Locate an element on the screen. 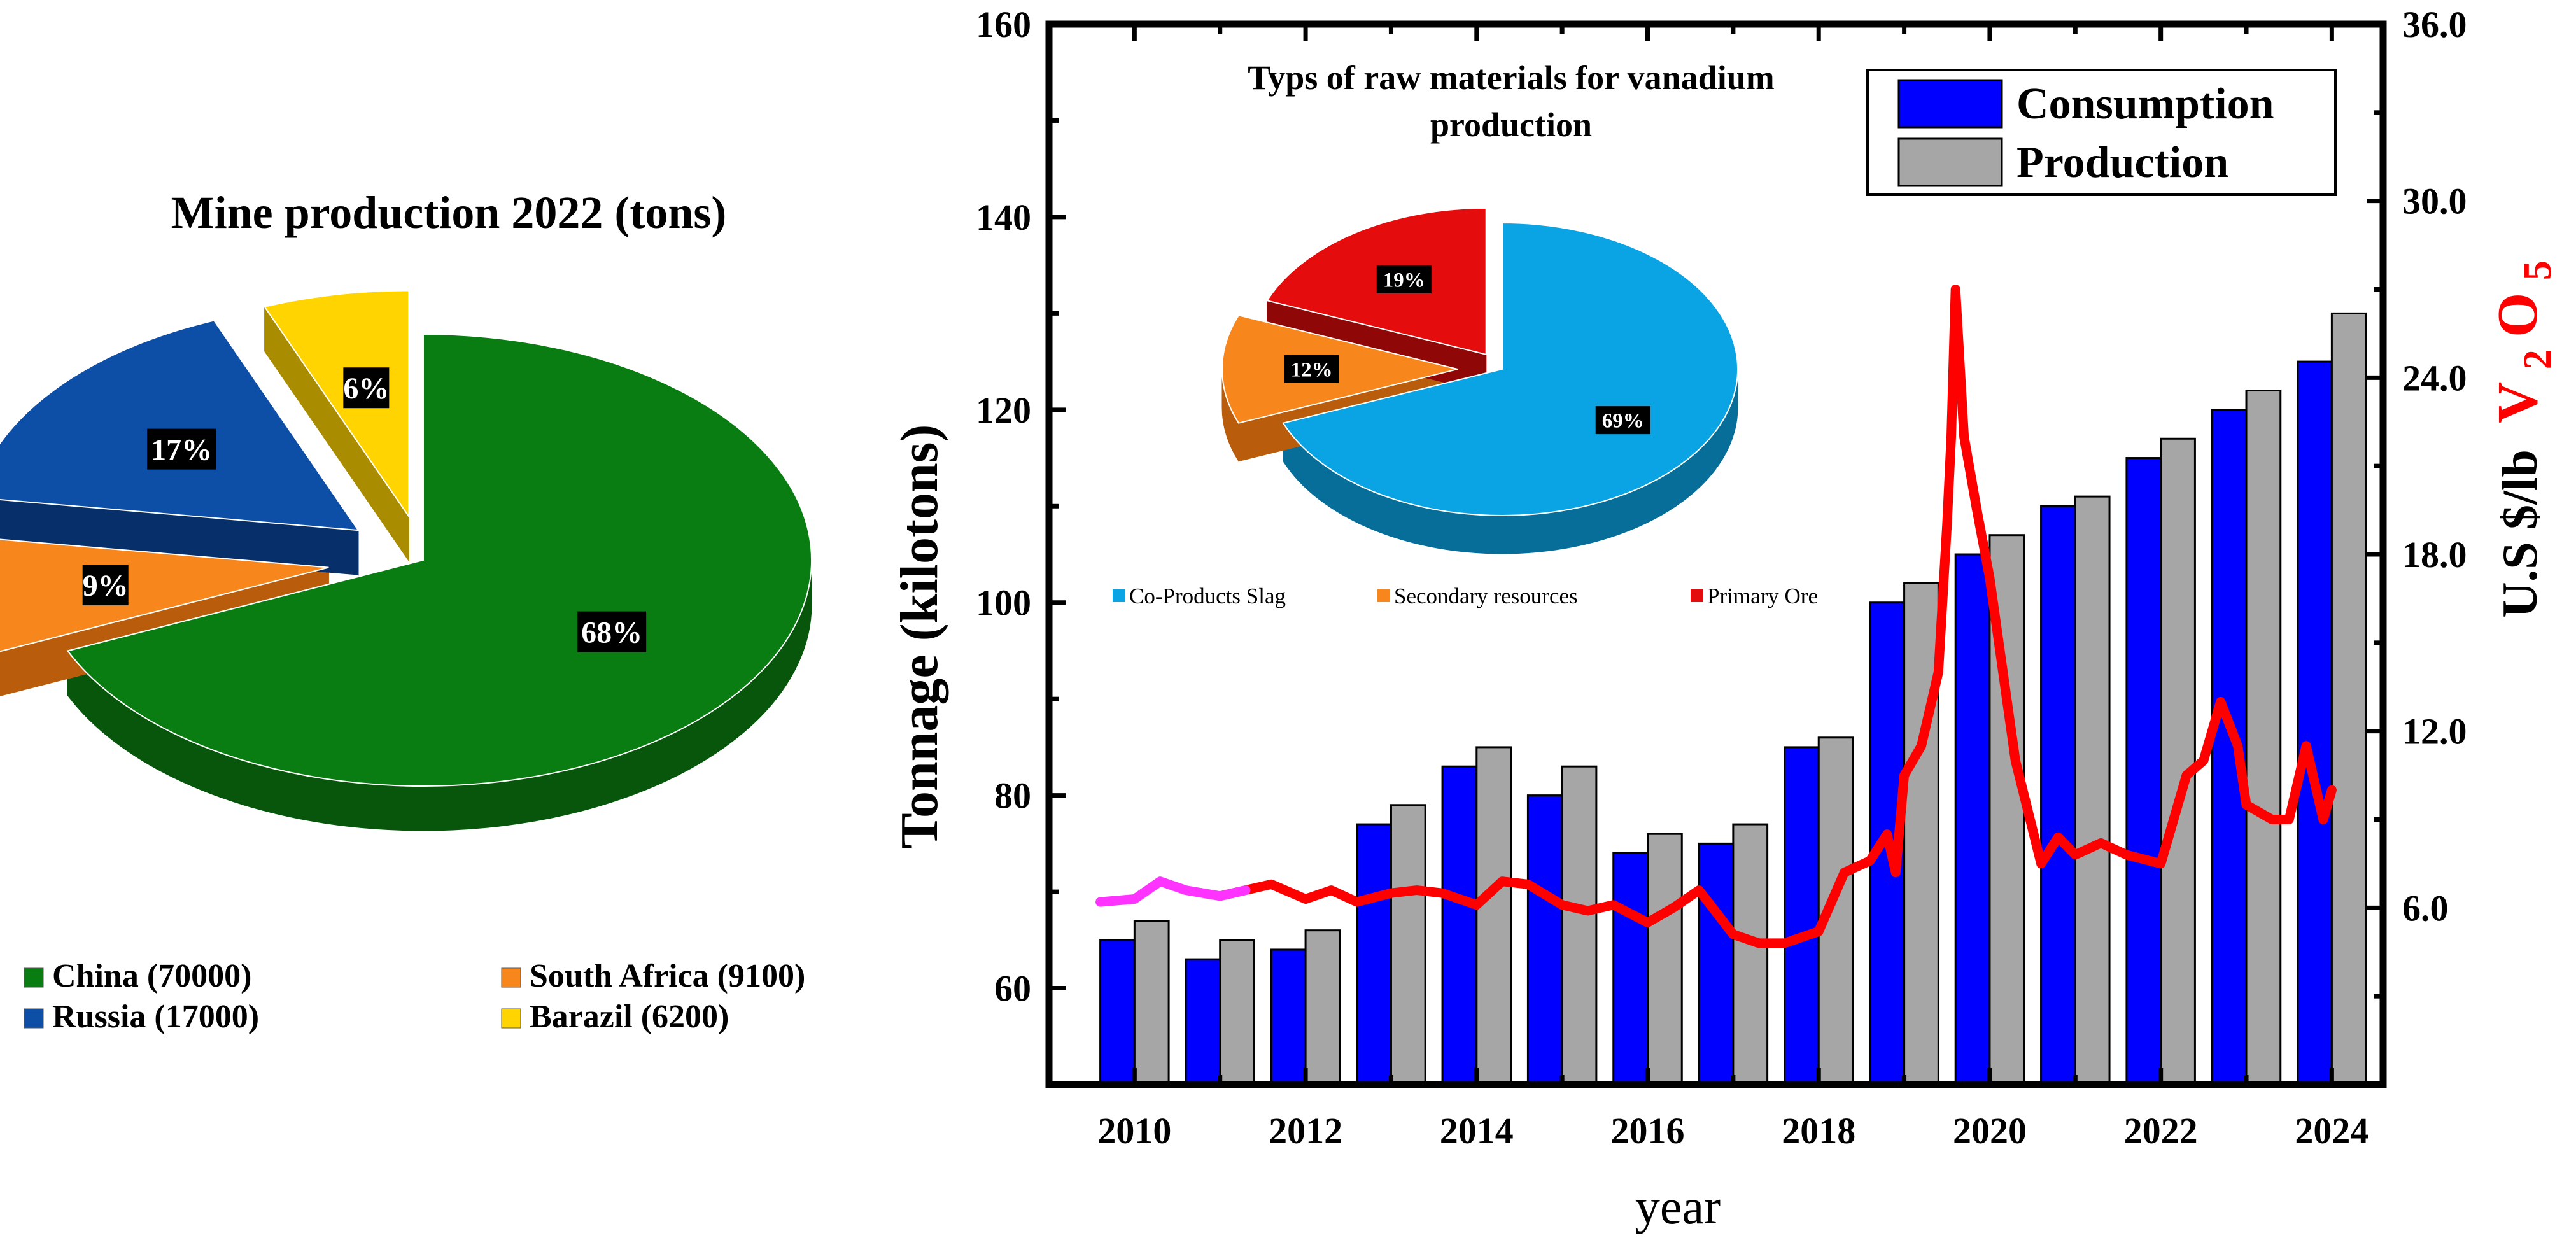  bar-consumption-2020 is located at coordinates (1973, 819).